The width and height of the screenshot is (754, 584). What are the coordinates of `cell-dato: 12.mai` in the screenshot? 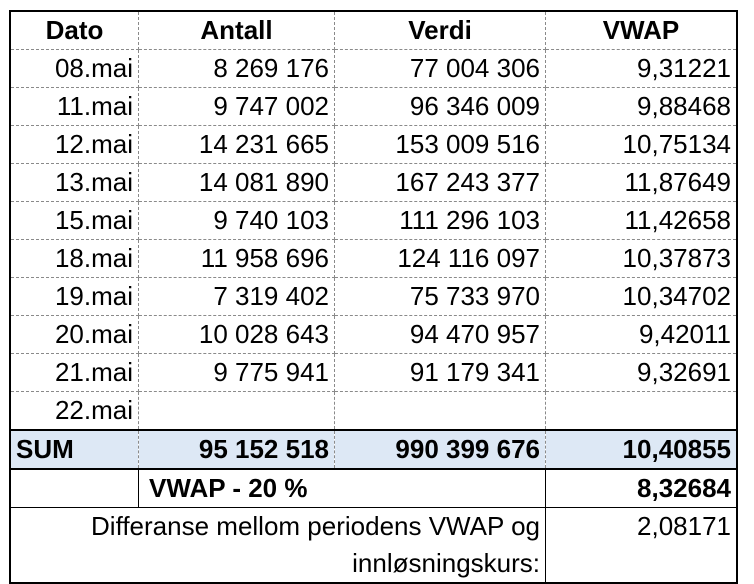 It's located at (74, 144).